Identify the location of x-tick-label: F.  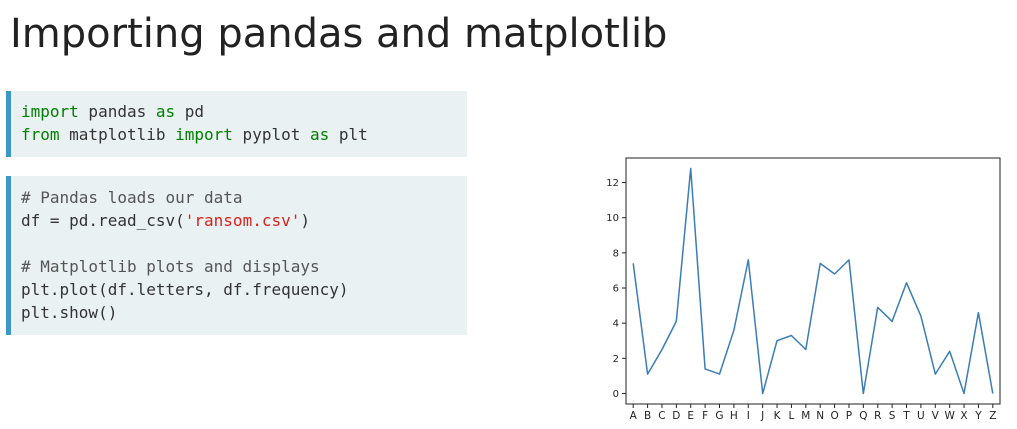
(705, 416).